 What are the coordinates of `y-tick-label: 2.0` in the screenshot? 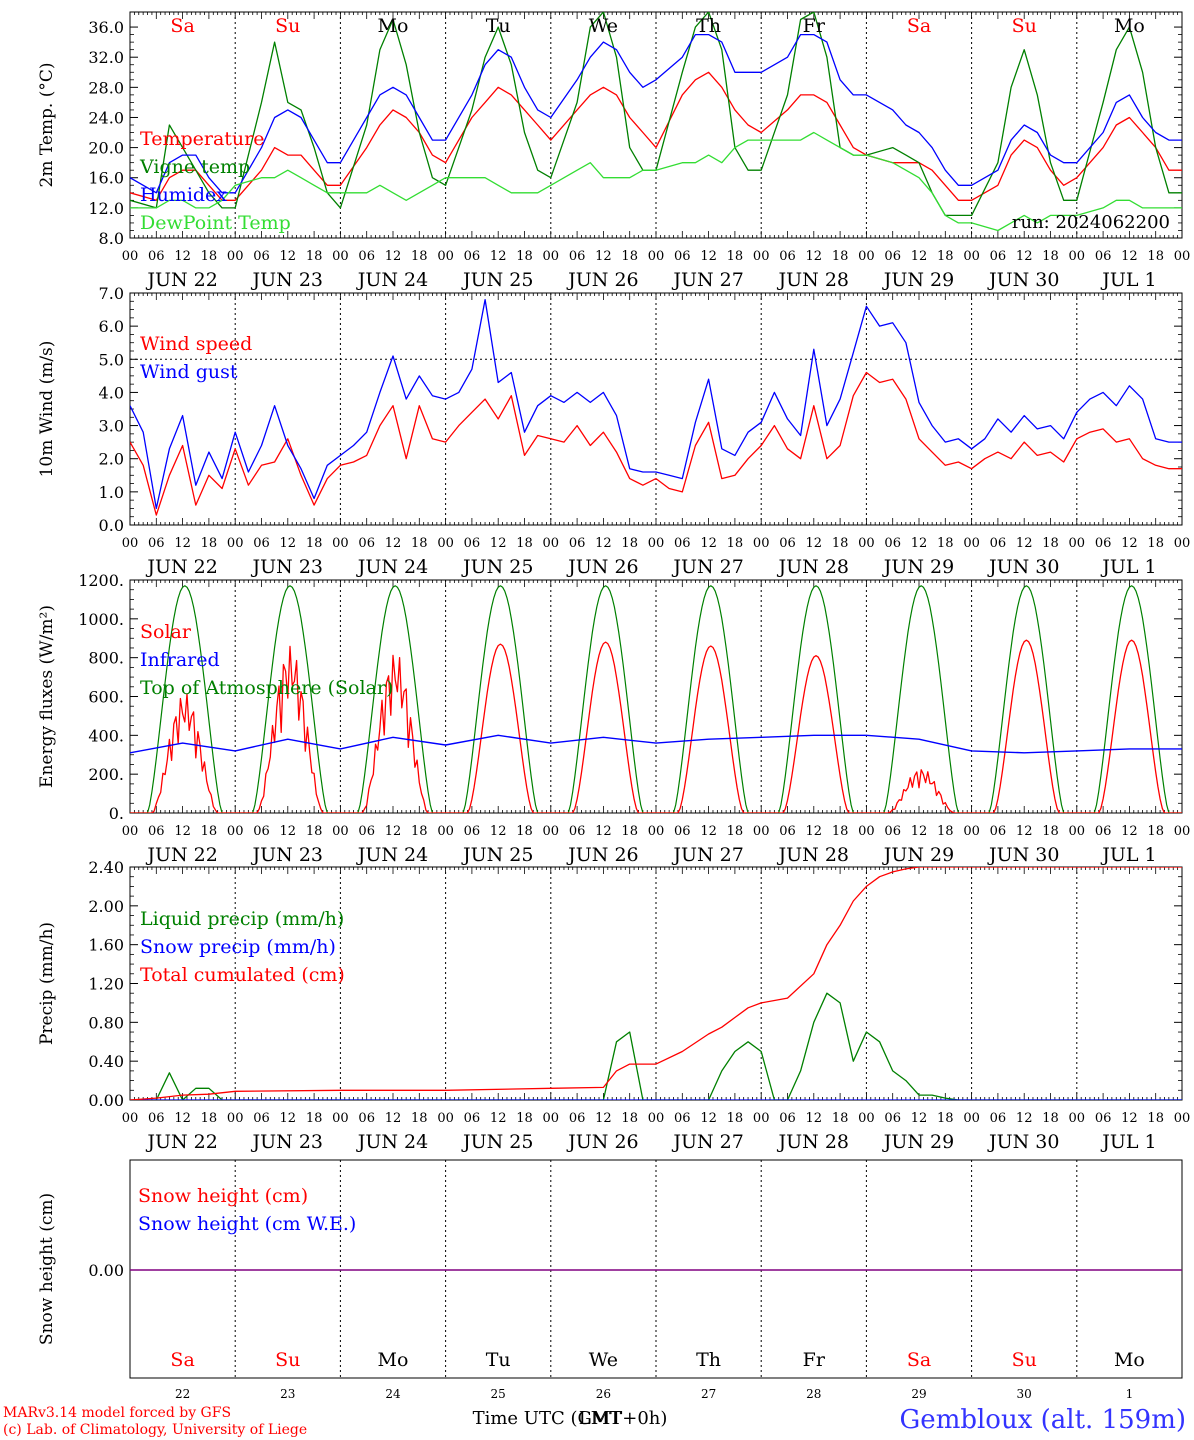 It's located at (111, 459).